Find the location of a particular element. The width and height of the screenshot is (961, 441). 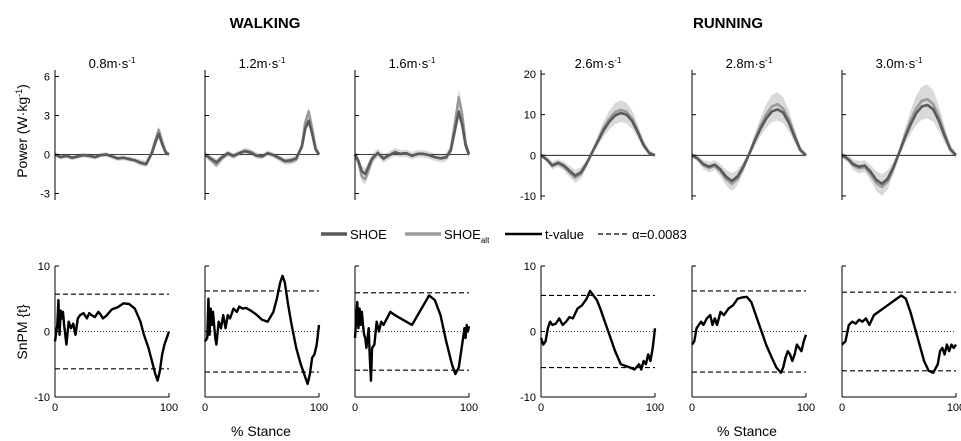

power-ytick-label-0-3: -3 is located at coordinates (45, 195).